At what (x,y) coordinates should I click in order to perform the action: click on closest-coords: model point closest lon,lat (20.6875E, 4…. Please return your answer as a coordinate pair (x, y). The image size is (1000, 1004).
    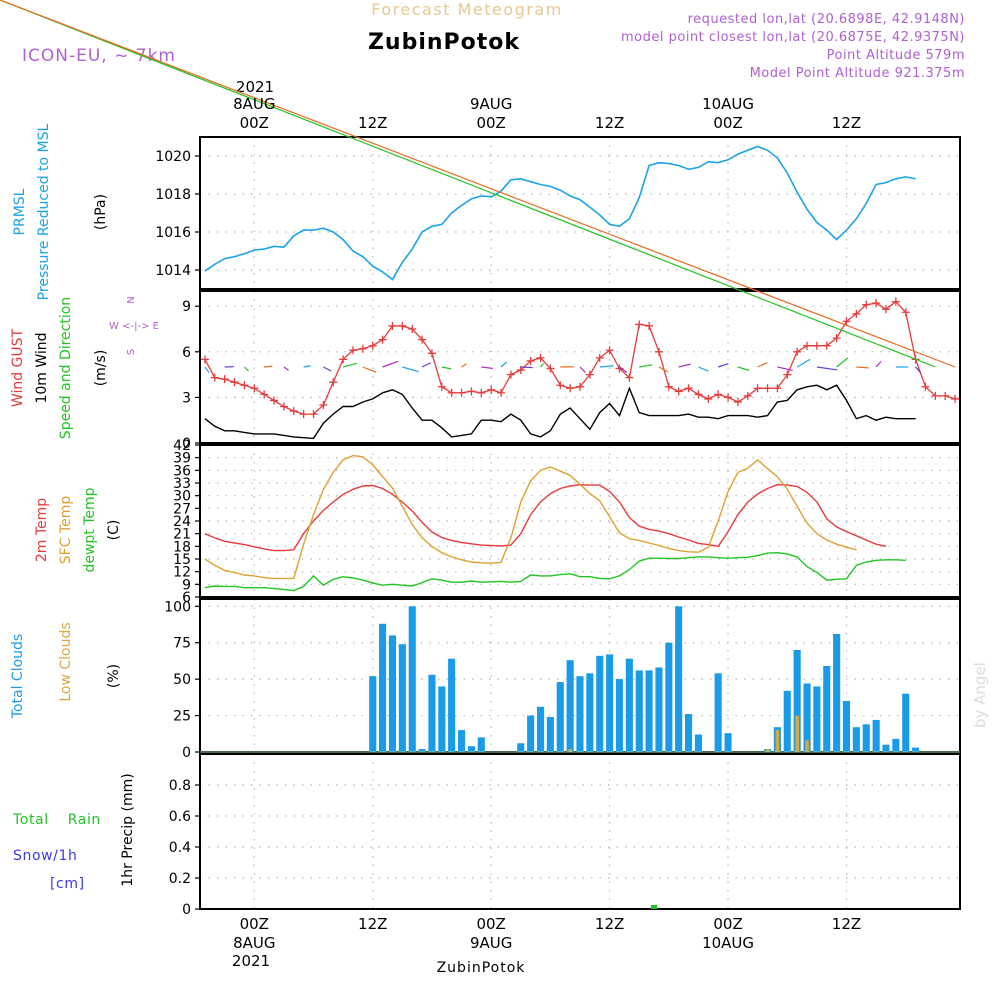
    Looking at the image, I should click on (793, 37).